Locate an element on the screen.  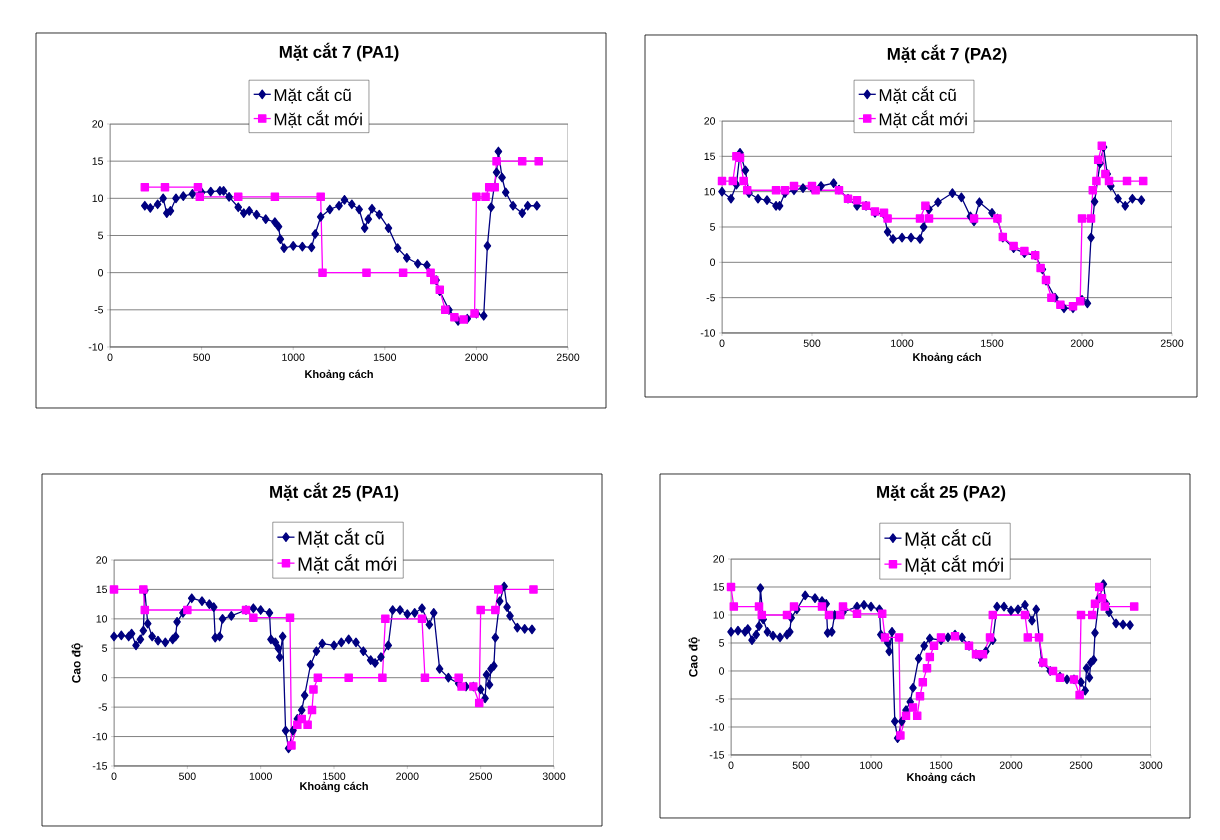
chart-title: Mặt cắt 25 (PA2) is located at coordinates (941, 492).